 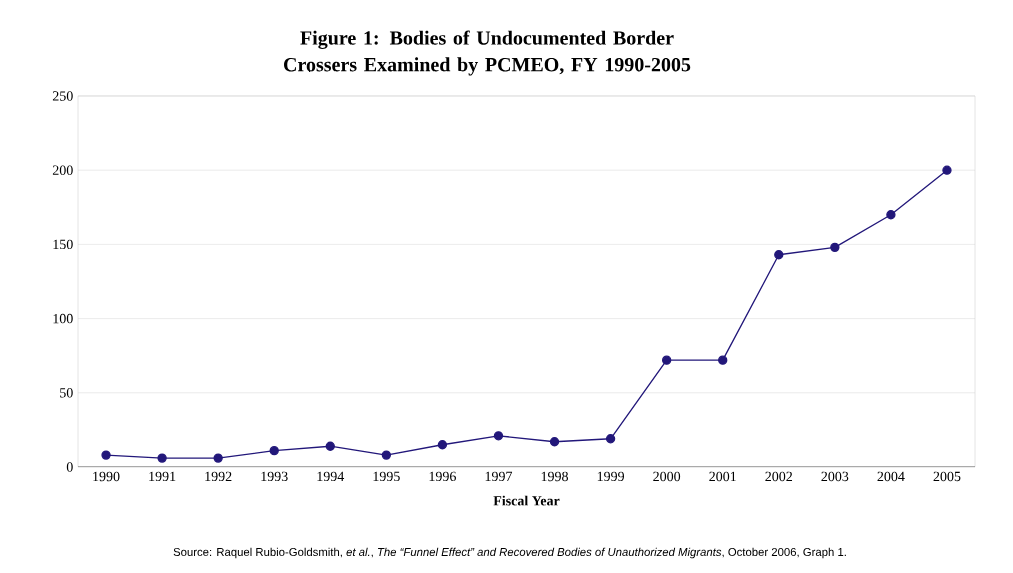 What do you see at coordinates (947, 476) in the screenshot?
I see `x-tick-label: 2005` at bounding box center [947, 476].